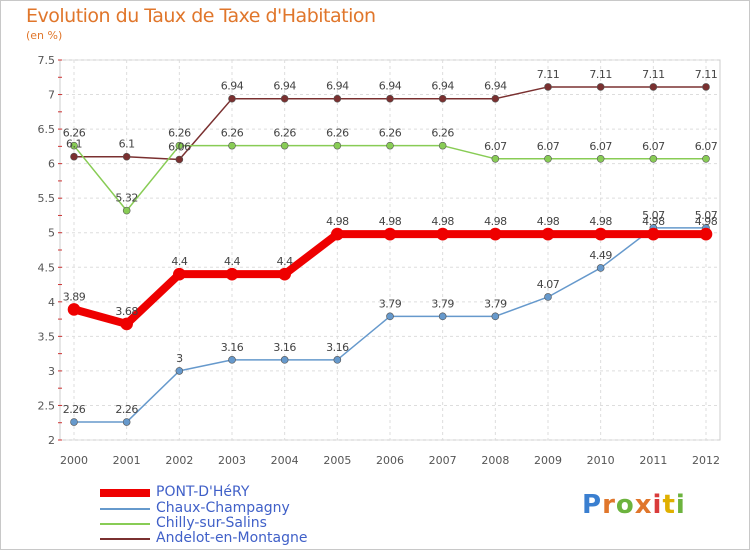 The height and width of the screenshot is (550, 750). What do you see at coordinates (653, 215) in the screenshot?
I see `data-label: 5.07` at bounding box center [653, 215].